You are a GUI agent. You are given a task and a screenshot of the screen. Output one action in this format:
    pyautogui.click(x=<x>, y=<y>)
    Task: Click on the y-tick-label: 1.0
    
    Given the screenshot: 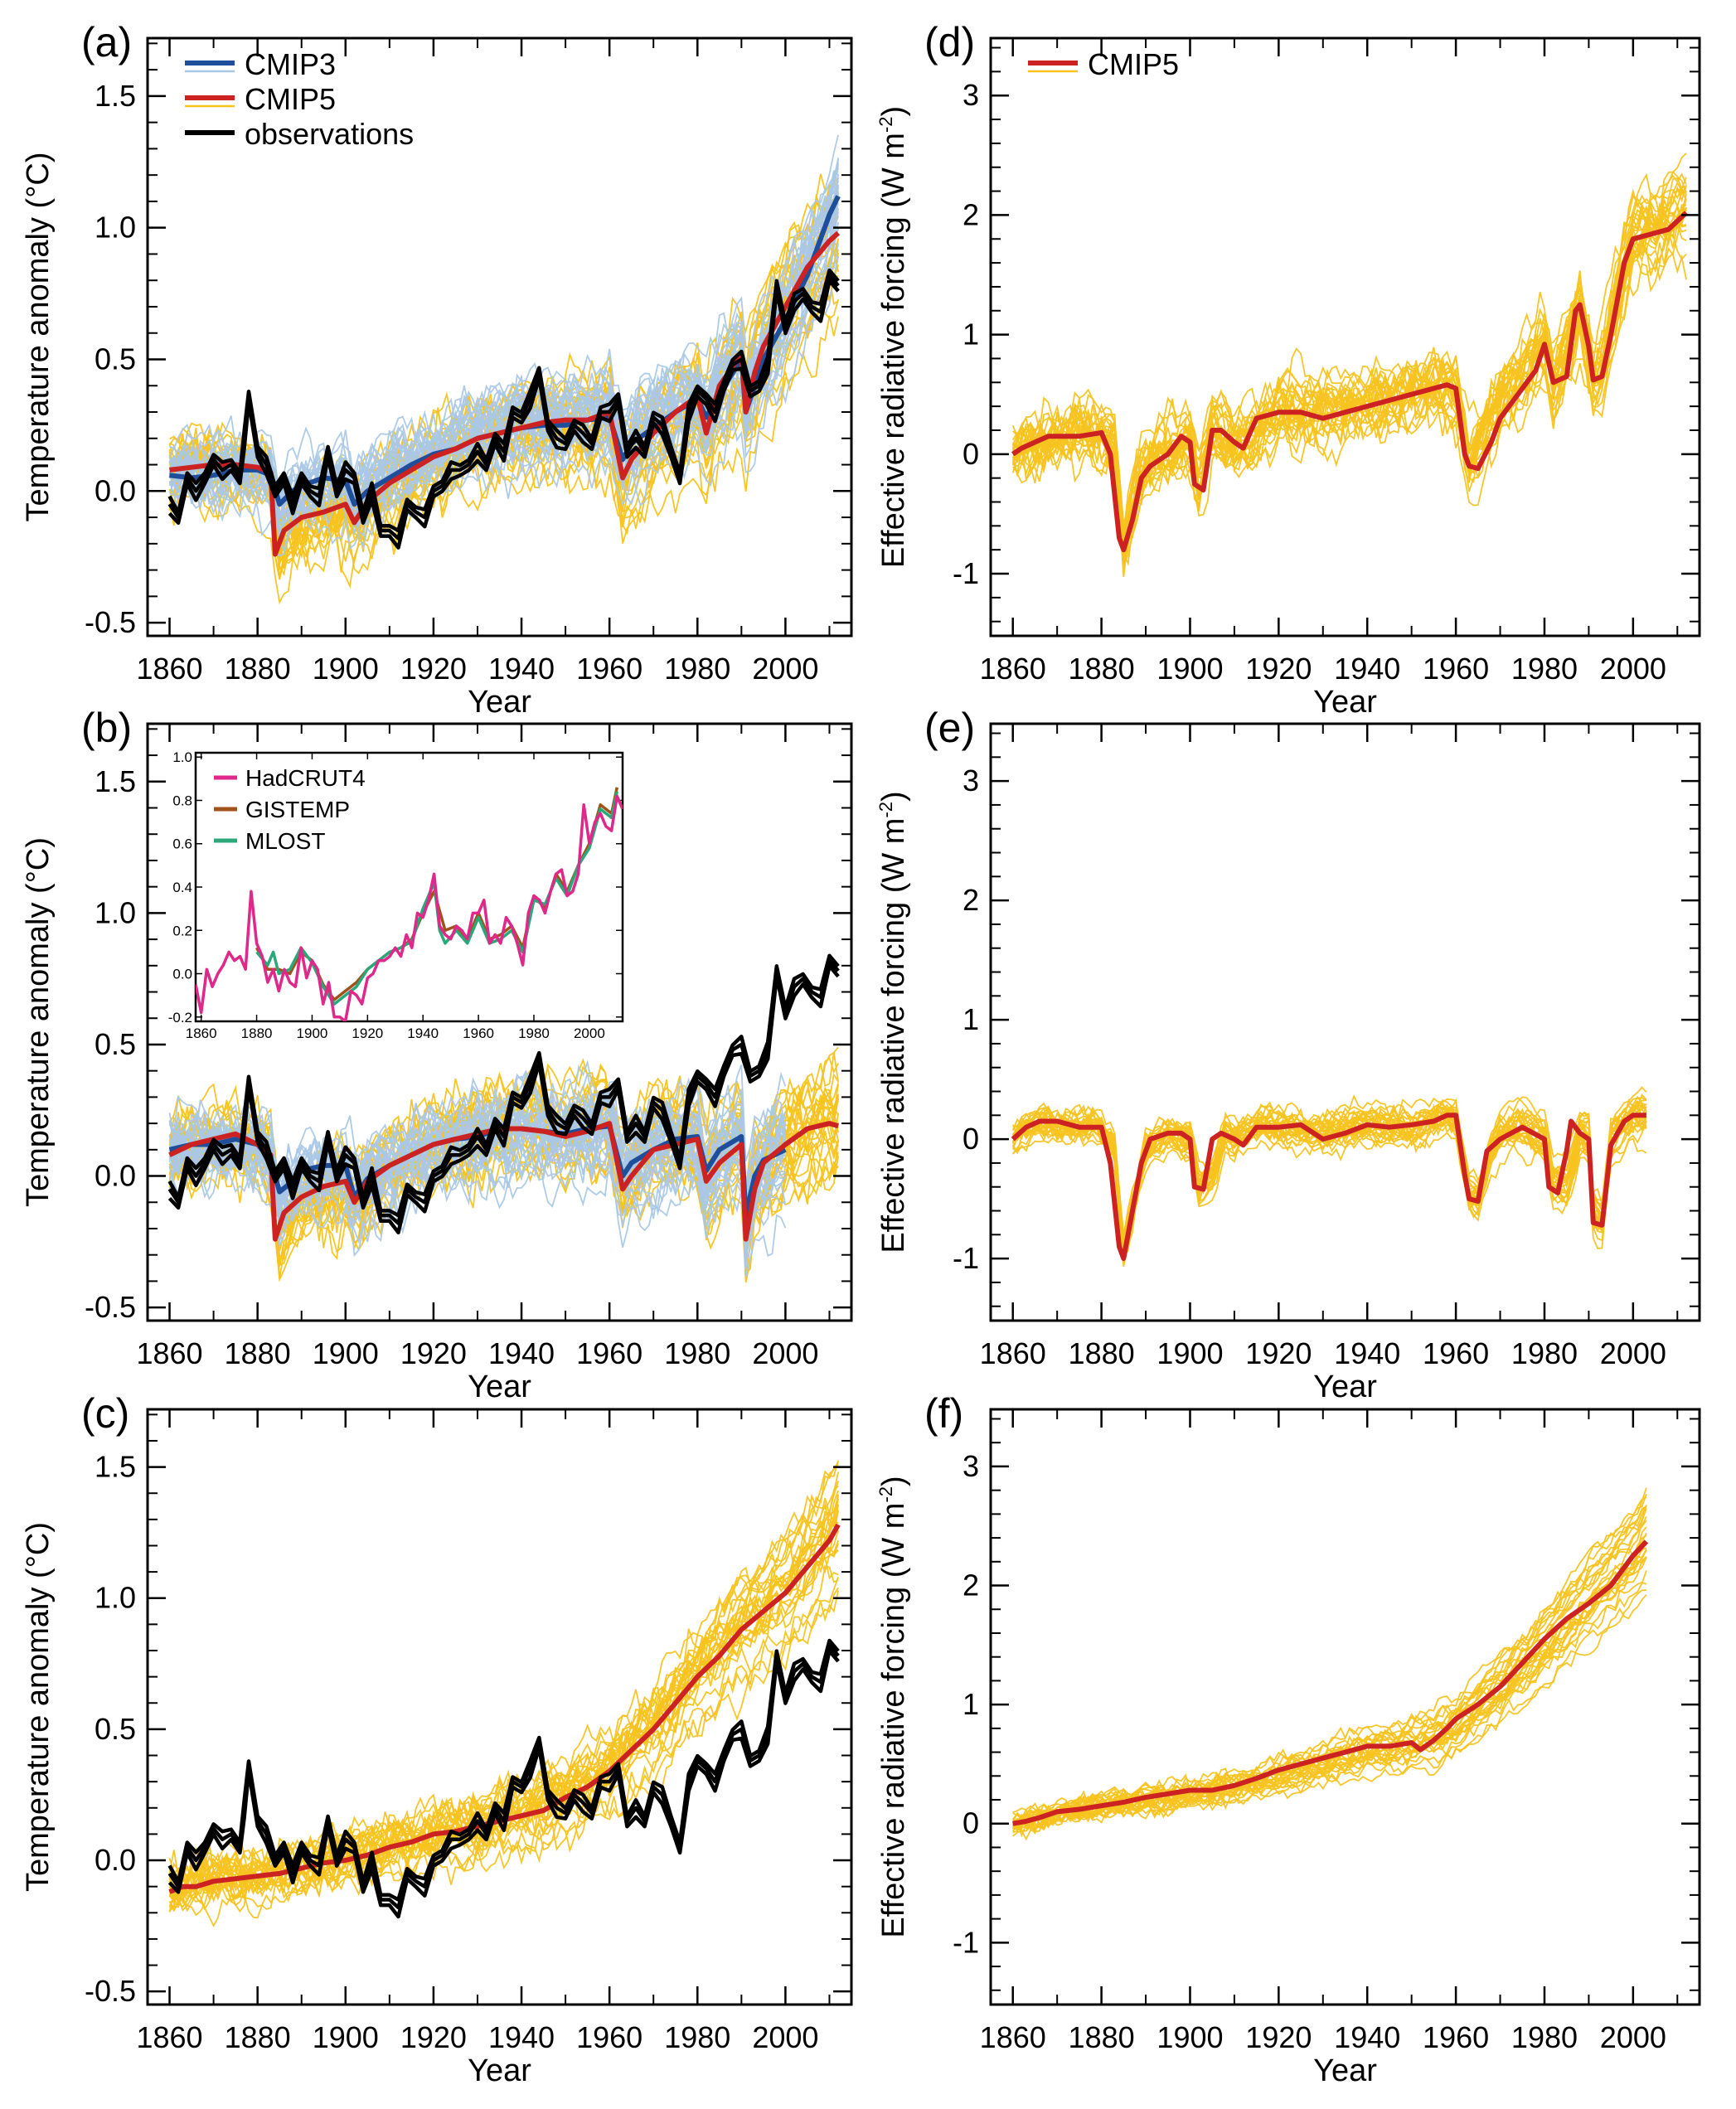 What is the action you would take?
    pyautogui.click(x=115, y=228)
    